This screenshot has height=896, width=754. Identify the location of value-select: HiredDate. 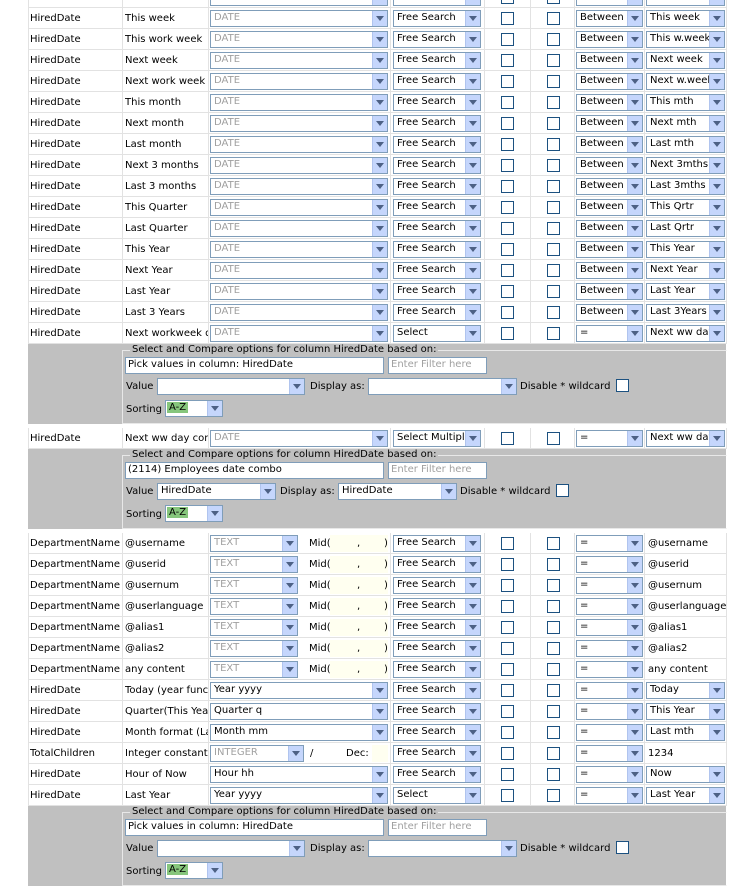
(216, 491).